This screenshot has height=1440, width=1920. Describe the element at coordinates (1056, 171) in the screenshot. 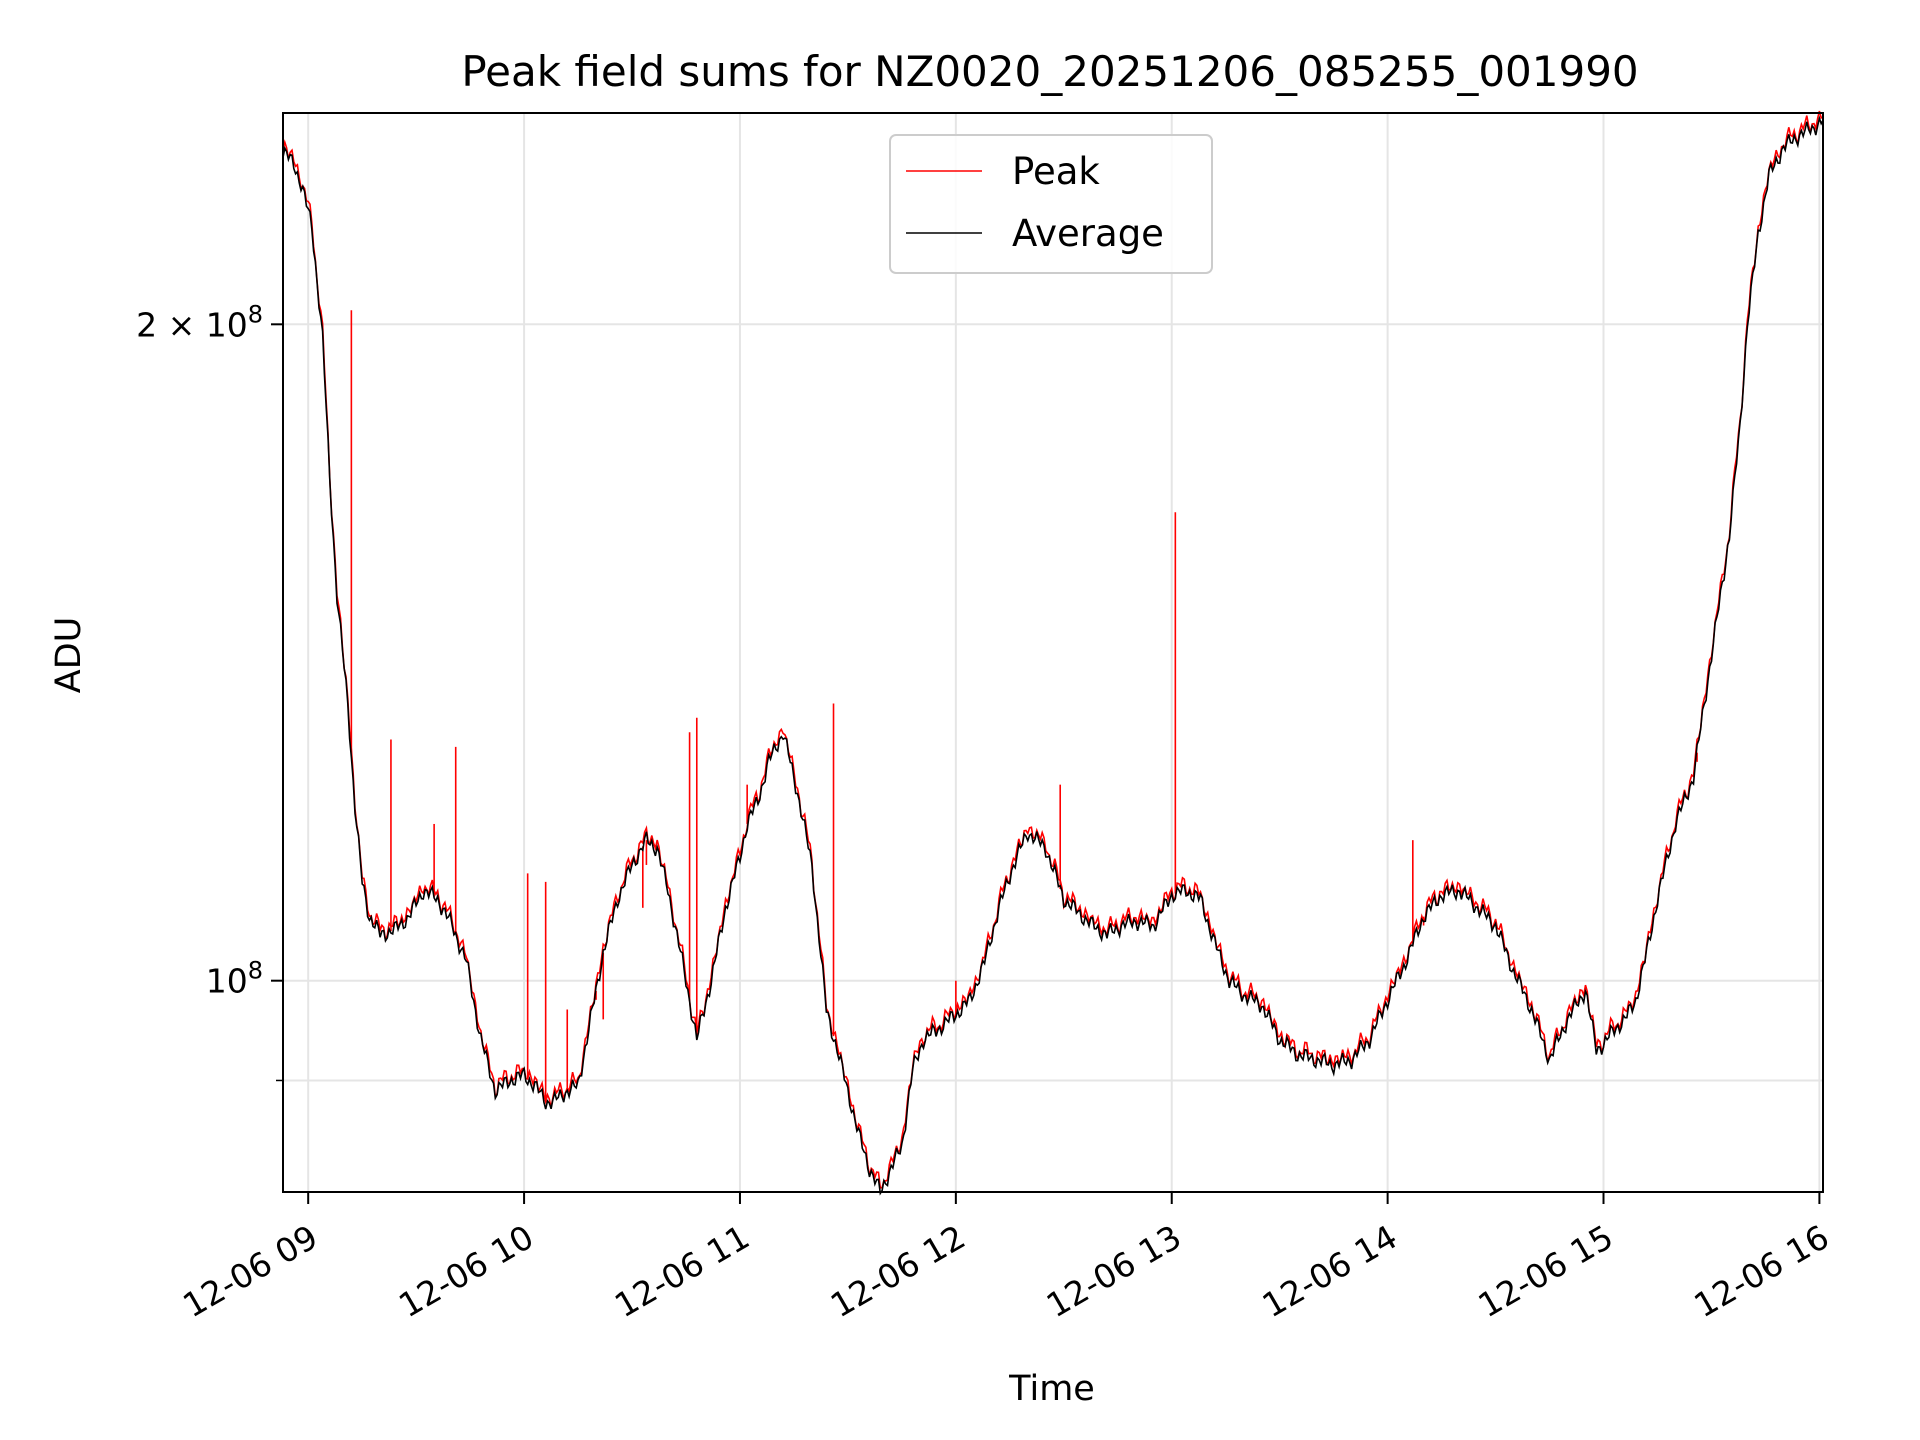

I see `legend-label: Peak` at that location.